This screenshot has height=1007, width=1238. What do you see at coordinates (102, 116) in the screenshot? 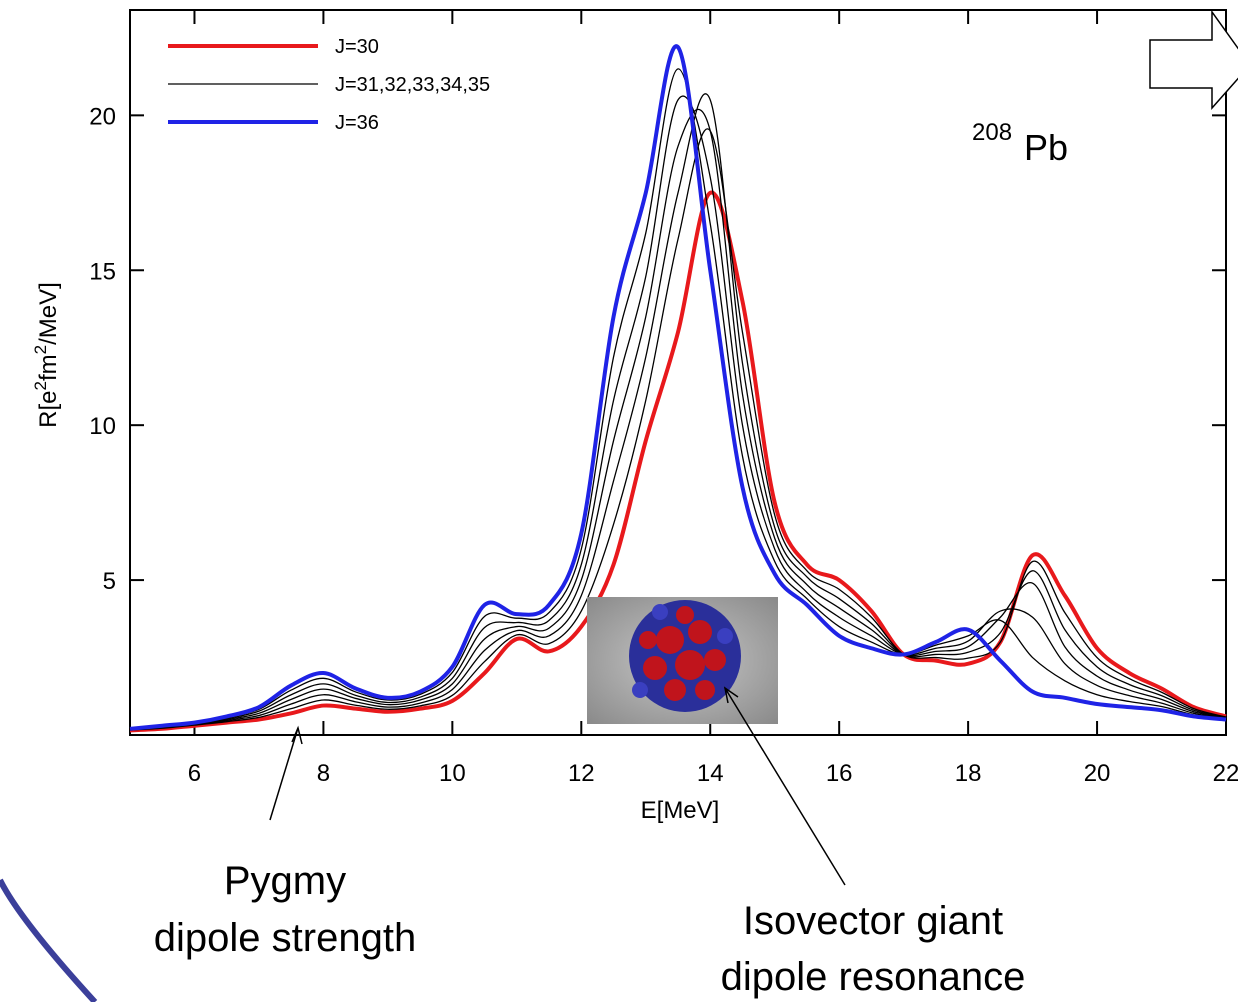
I see `y-tick-label: 20` at bounding box center [102, 116].